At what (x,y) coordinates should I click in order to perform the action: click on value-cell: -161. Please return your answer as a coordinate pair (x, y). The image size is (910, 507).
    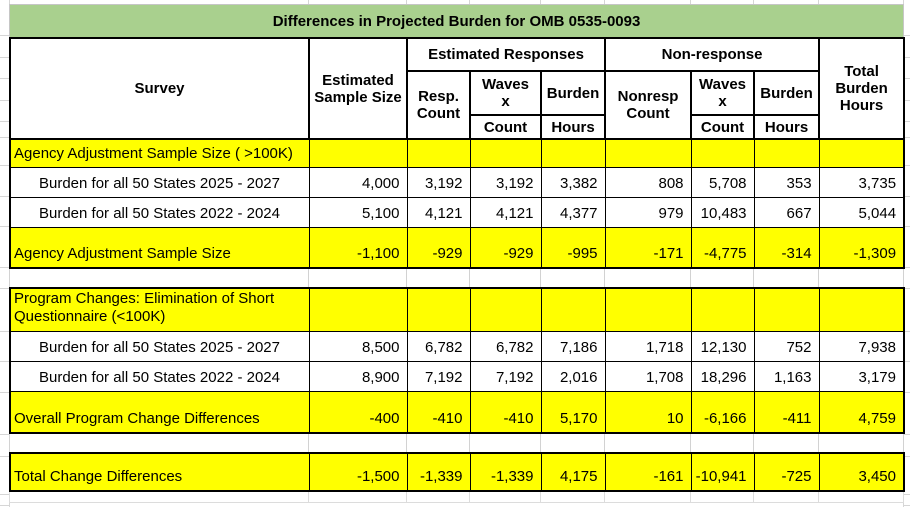
    Looking at the image, I should click on (648, 472).